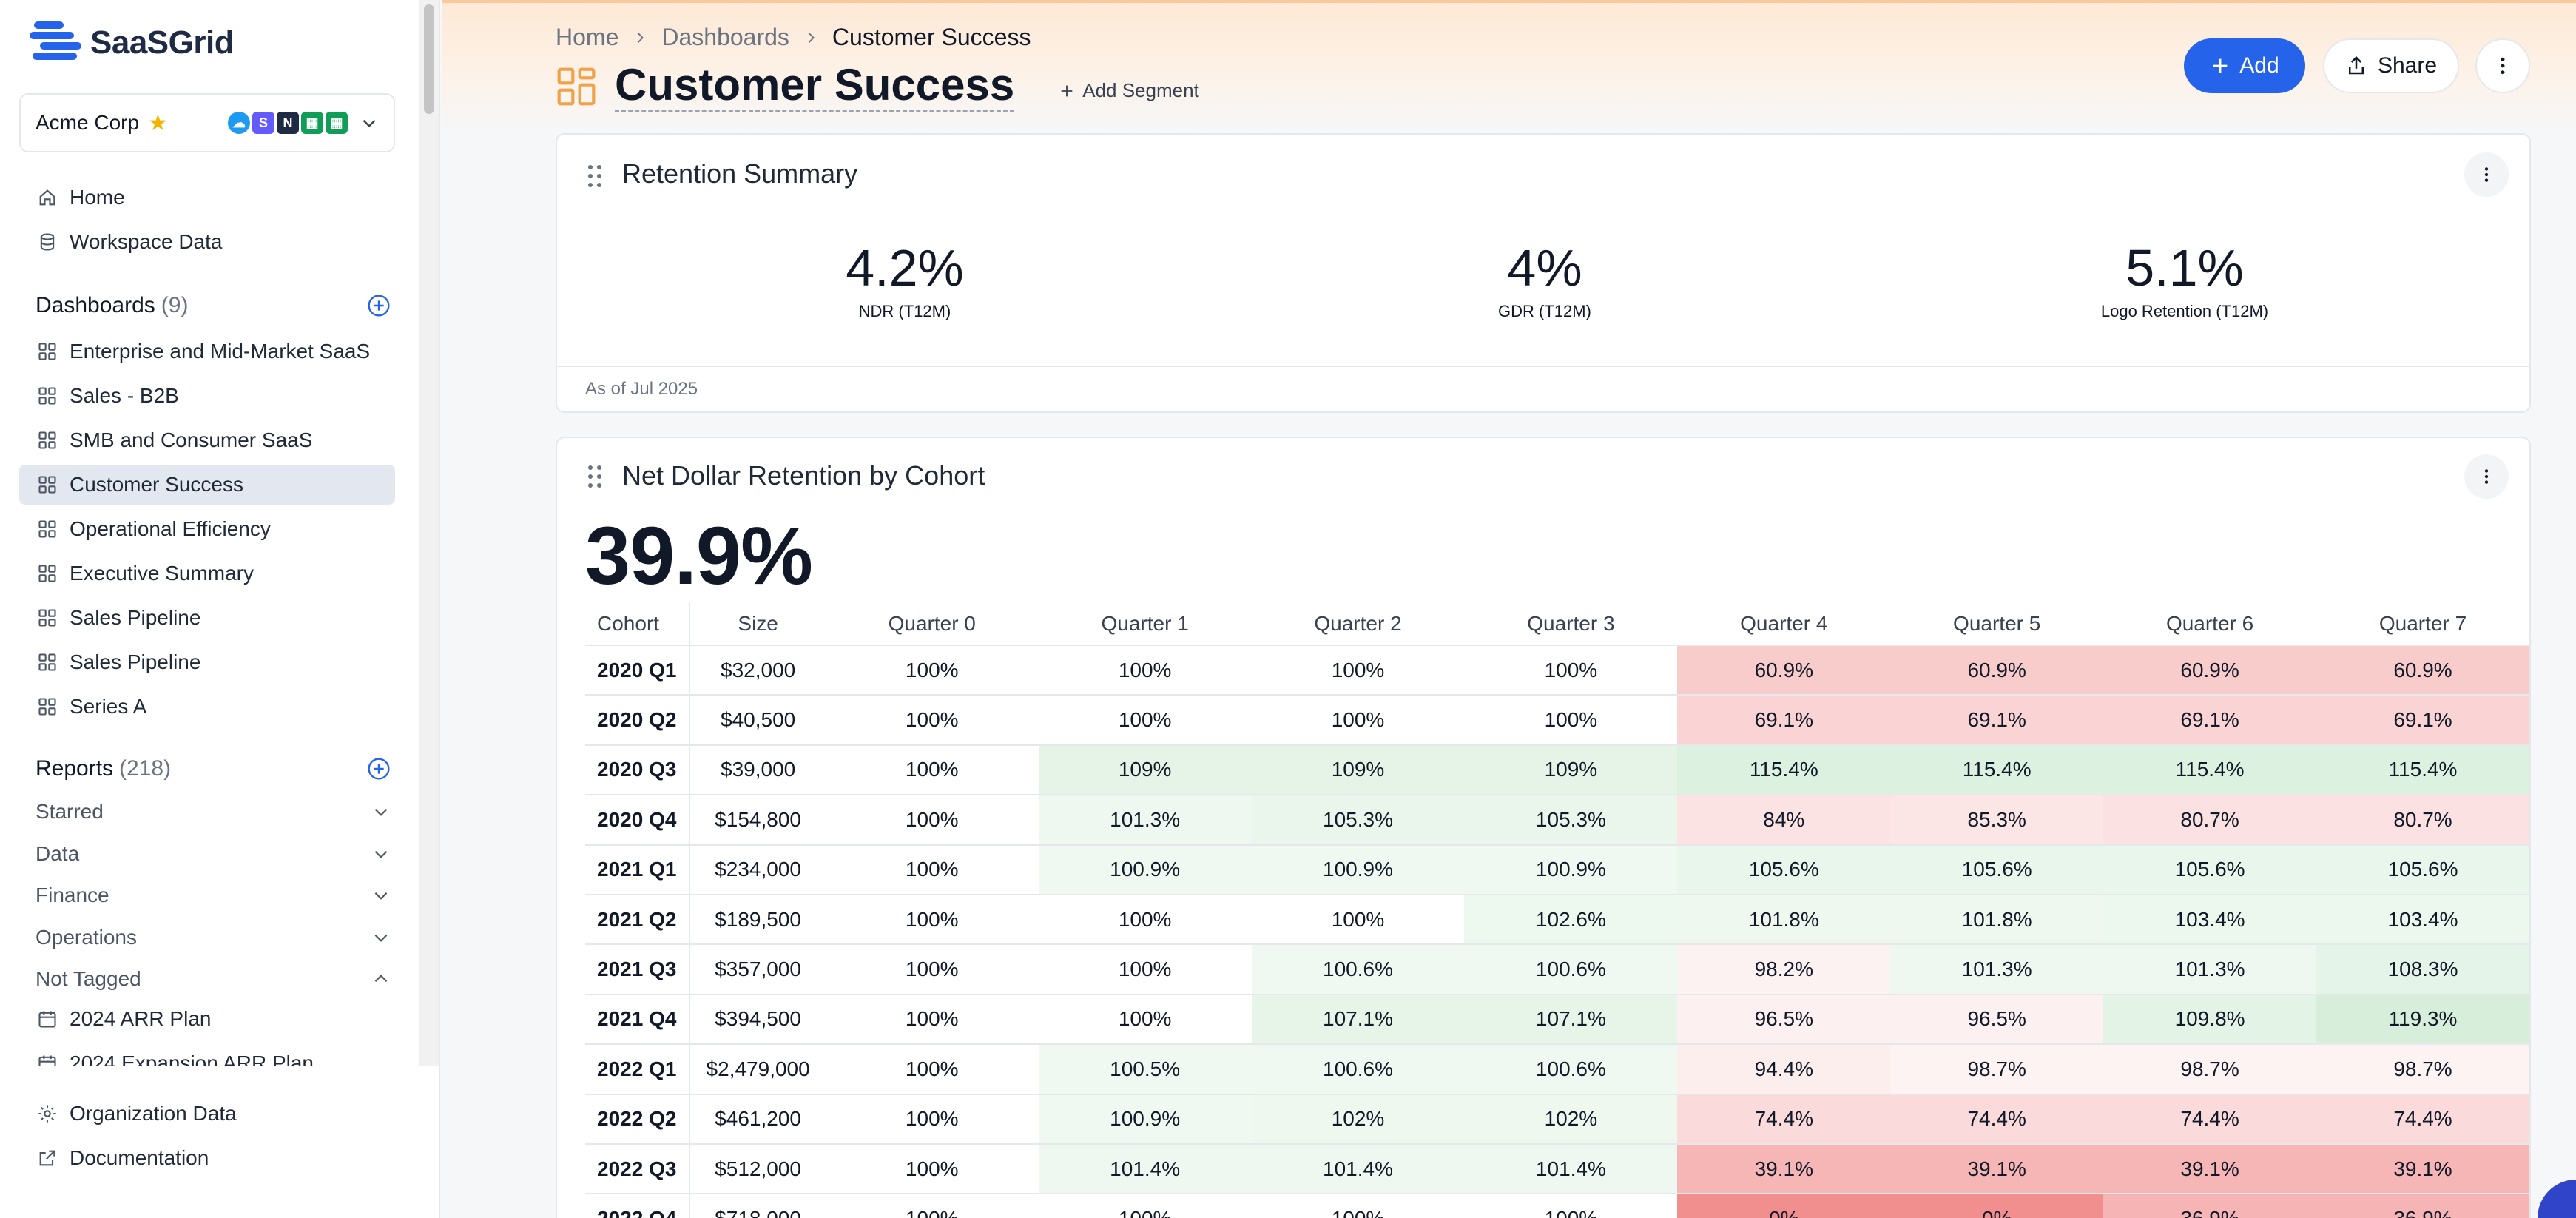  What do you see at coordinates (141, 1018) in the screenshot?
I see `sidebar-item-label: 2024 ARR Plan` at bounding box center [141, 1018].